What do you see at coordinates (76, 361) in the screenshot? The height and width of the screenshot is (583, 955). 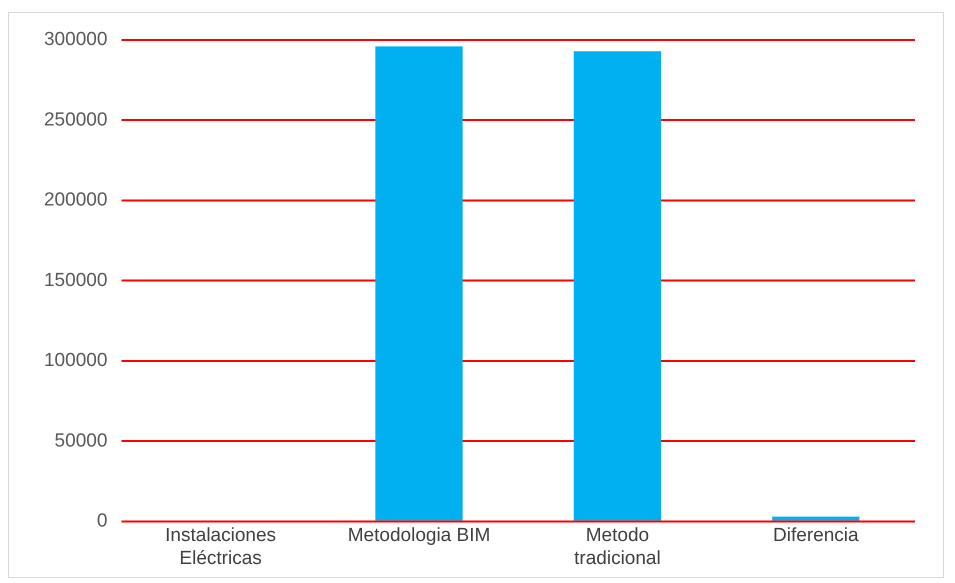 I see `y-tick-label: 100000` at bounding box center [76, 361].